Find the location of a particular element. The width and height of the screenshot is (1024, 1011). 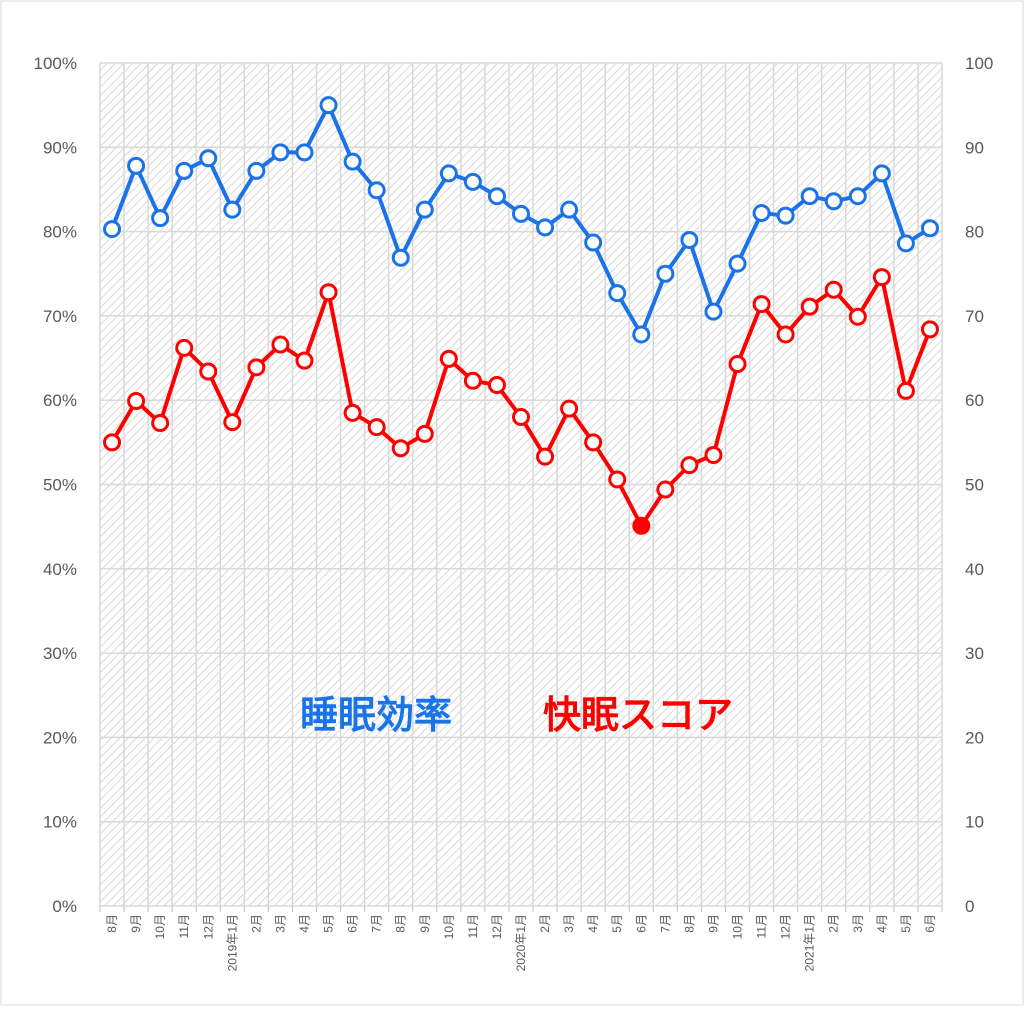

y-right-tick-label: 90 is located at coordinates (974, 147).